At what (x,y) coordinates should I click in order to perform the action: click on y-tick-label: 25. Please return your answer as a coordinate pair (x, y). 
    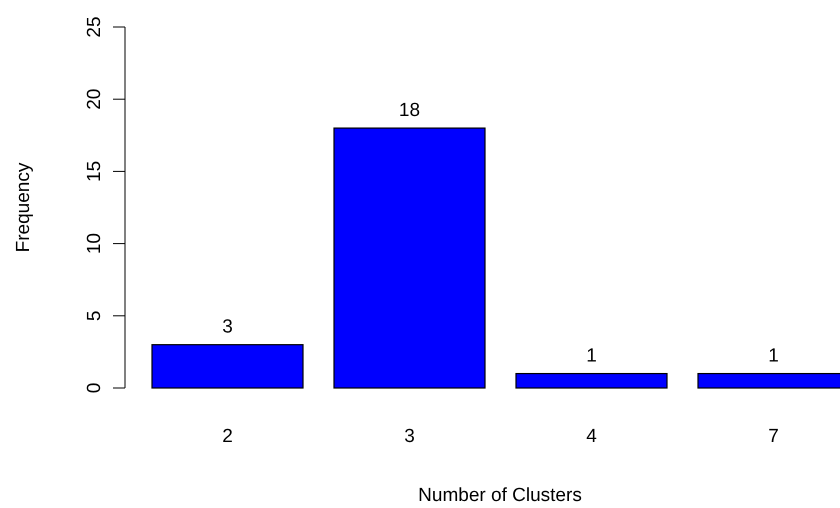
    Looking at the image, I should click on (94, 27).